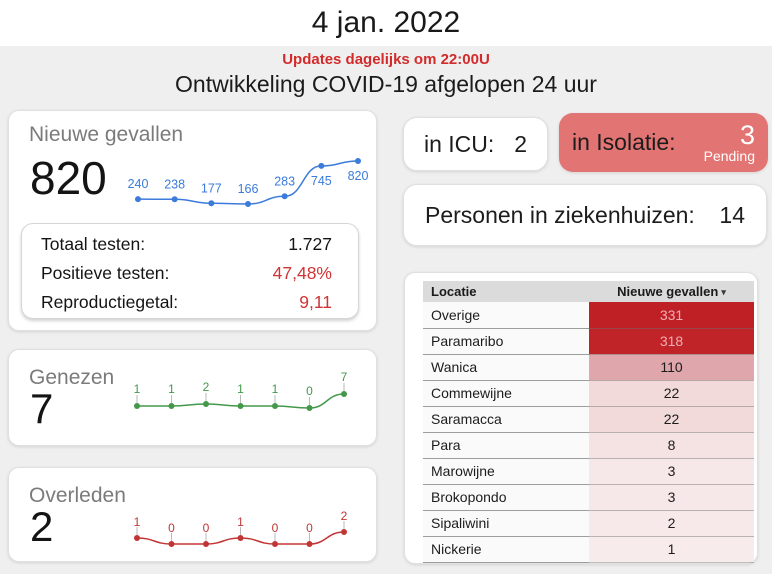 This screenshot has width=772, height=574. What do you see at coordinates (671, 523) in the screenshot?
I see `value-cell: 2` at bounding box center [671, 523].